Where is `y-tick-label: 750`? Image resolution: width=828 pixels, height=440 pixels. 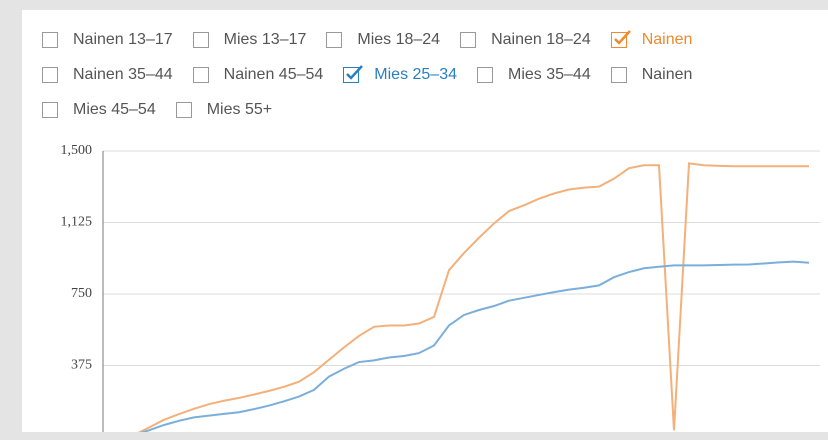 y-tick-label: 750 is located at coordinates (81, 293).